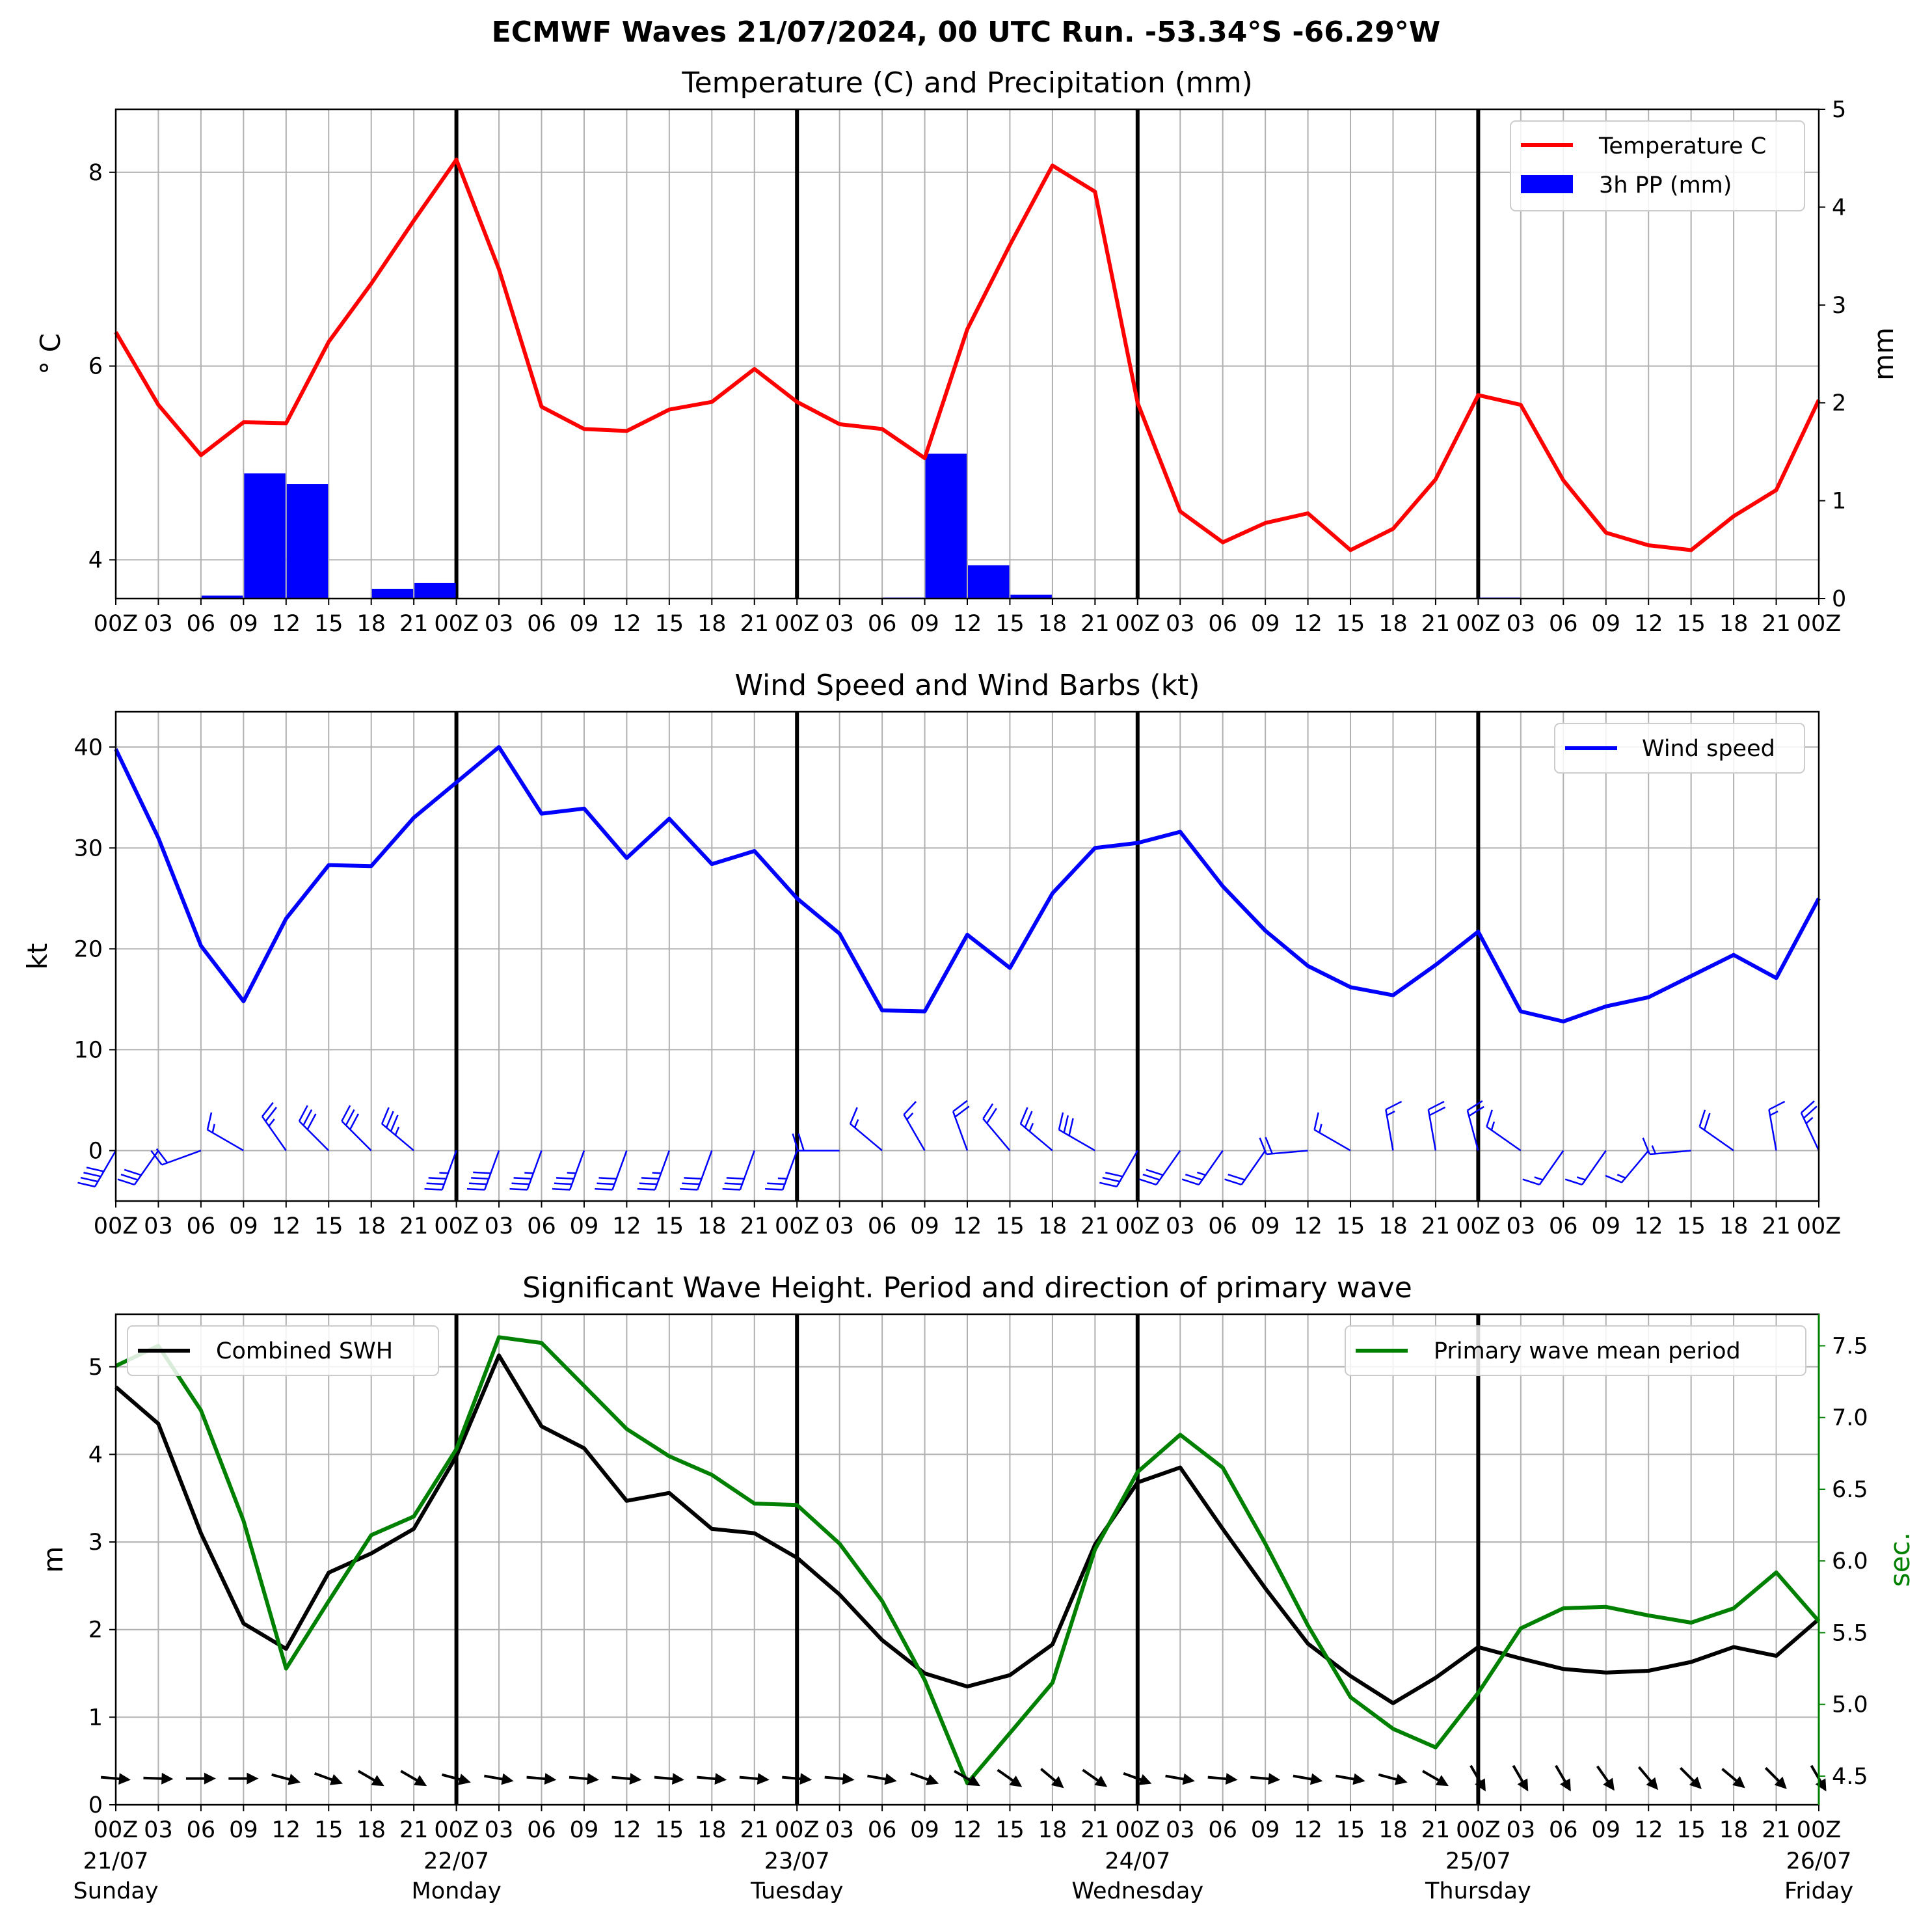  Describe the element at coordinates (95, 367) in the screenshot. I see `y-tick-label: 6` at that location.